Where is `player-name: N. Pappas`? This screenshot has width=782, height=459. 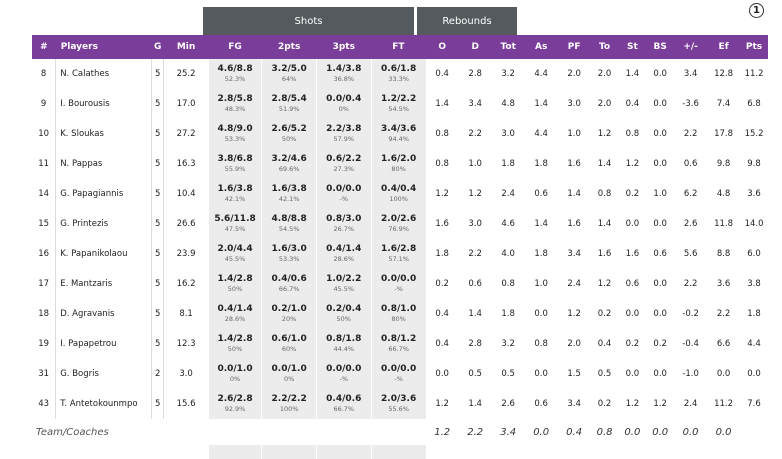 player-name: N. Pappas is located at coordinates (103, 164).